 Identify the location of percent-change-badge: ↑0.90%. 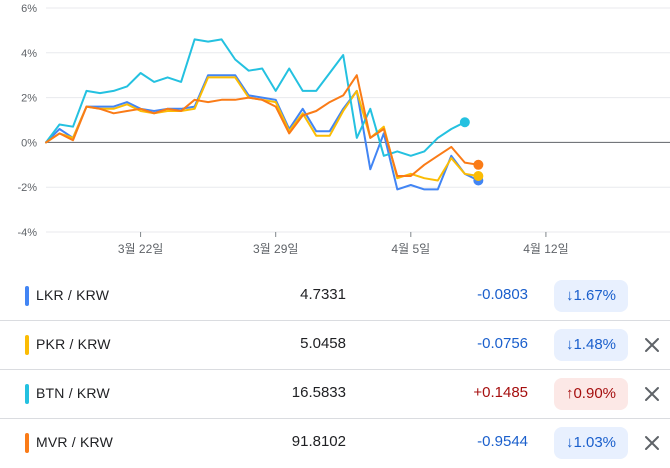
(591, 394).